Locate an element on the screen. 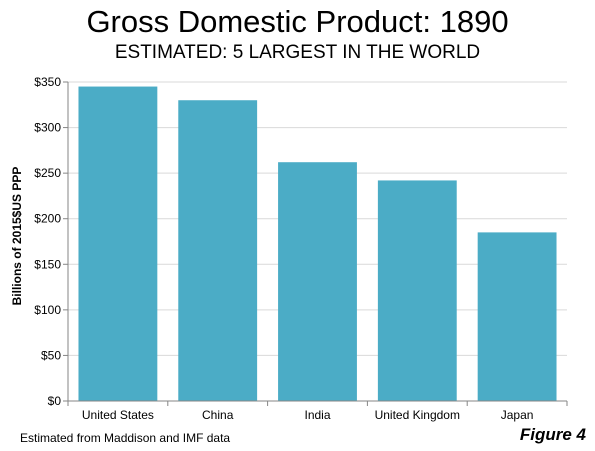 Image resolution: width=595 pixels, height=451 pixels. bar-japan is located at coordinates (517, 316).